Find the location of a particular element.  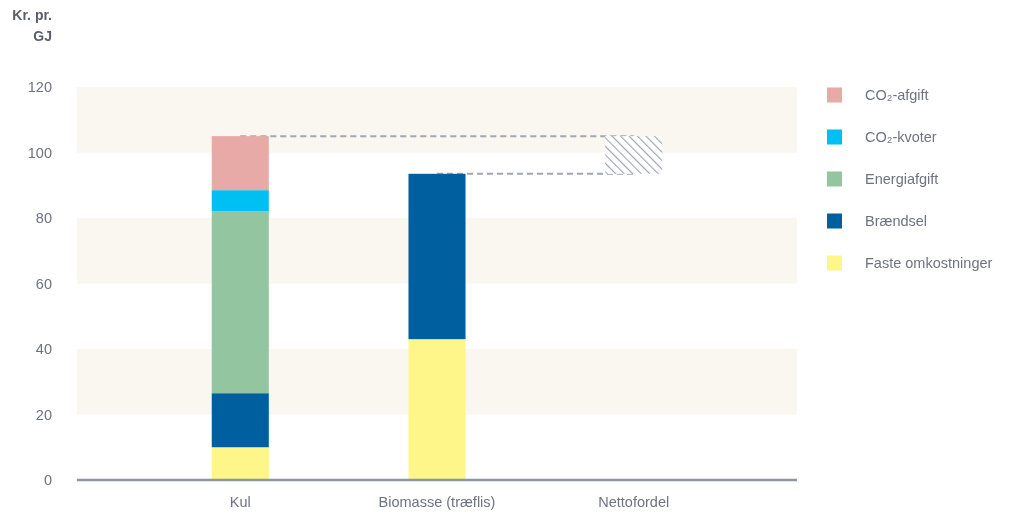

y-tick-label: 80 is located at coordinates (43, 218).